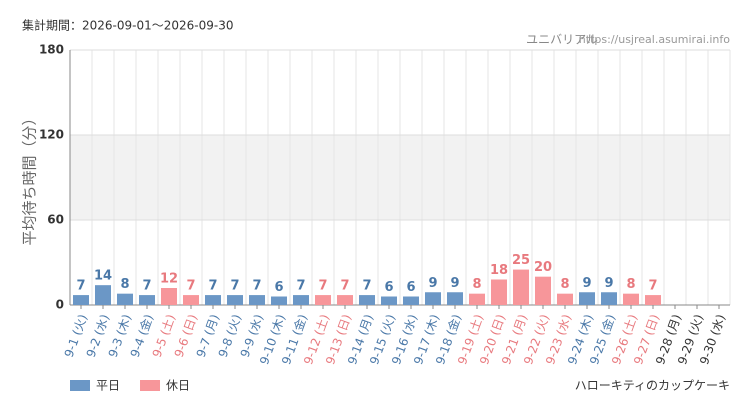  I want to click on value-label: 18, so click(499, 270).